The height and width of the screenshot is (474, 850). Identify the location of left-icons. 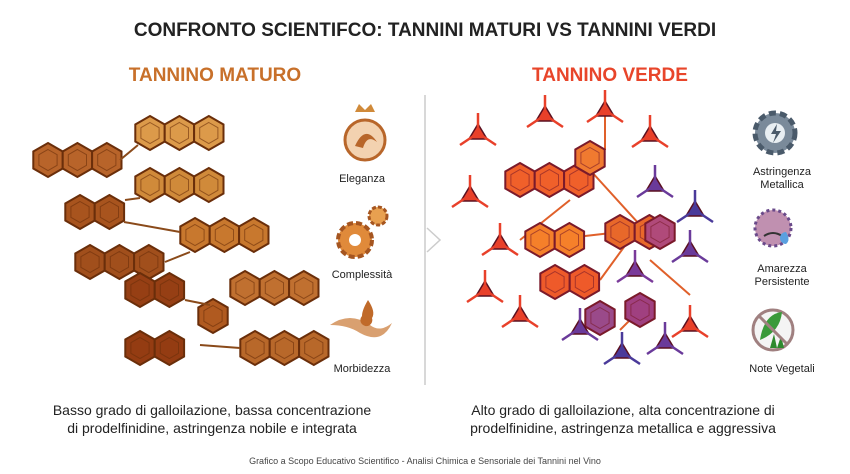
(361, 221).